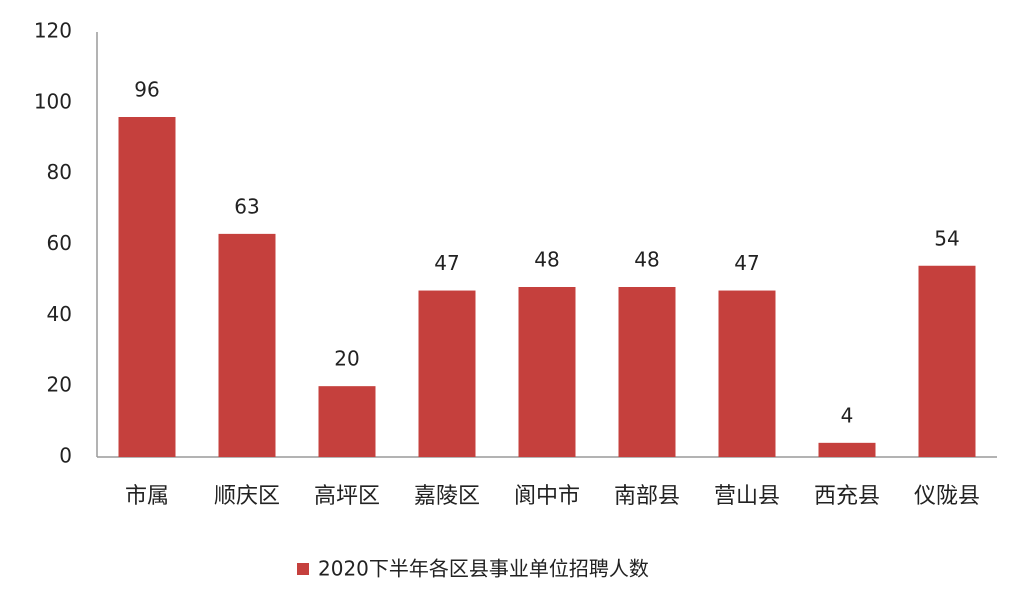 Image resolution: width=1032 pixels, height=614 pixels. Describe the element at coordinates (53, 101) in the screenshot. I see `y-tick-label: 100` at that location.